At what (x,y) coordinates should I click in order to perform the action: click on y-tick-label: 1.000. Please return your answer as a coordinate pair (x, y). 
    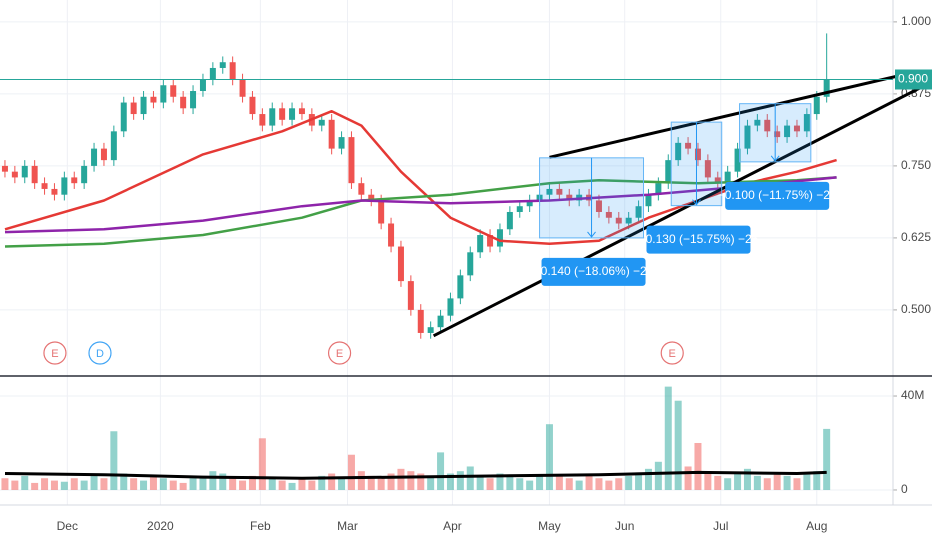
    Looking at the image, I should click on (916, 21).